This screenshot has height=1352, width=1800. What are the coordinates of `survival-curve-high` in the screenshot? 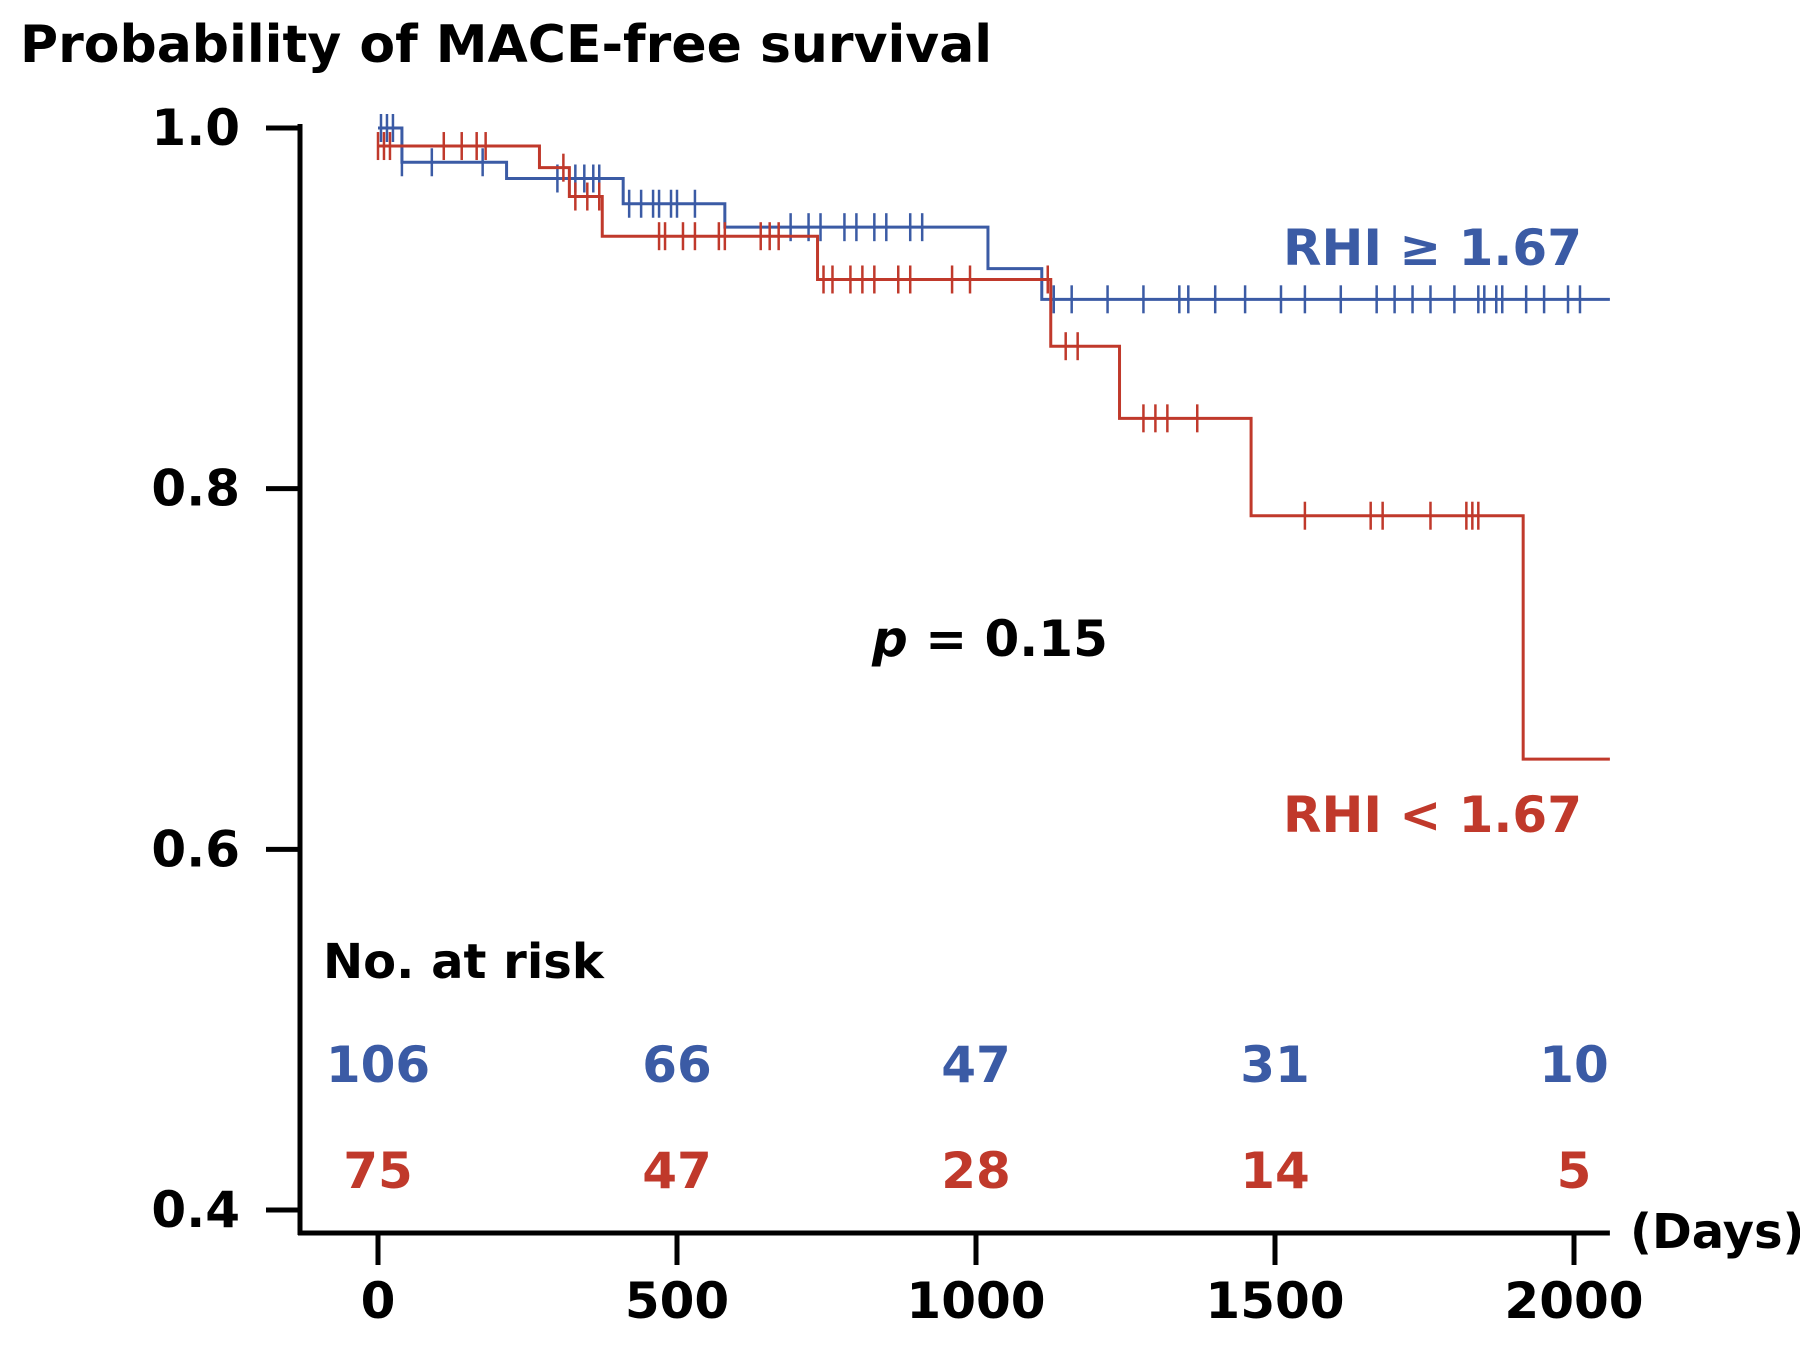 It's located at (994, 213).